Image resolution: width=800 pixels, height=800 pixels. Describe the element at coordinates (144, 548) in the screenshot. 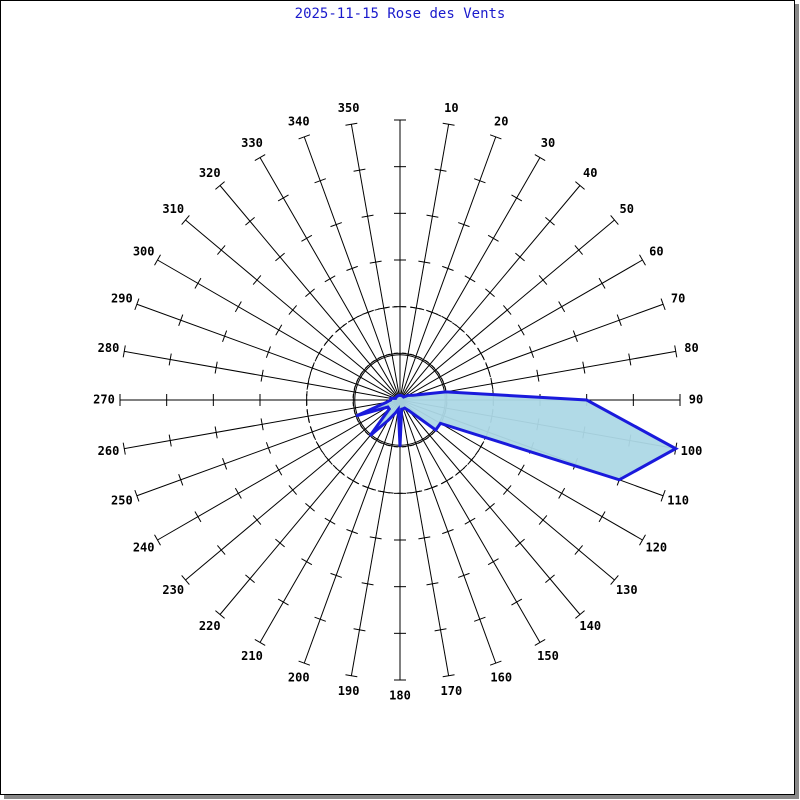

I see `direction-label: 240` at that location.